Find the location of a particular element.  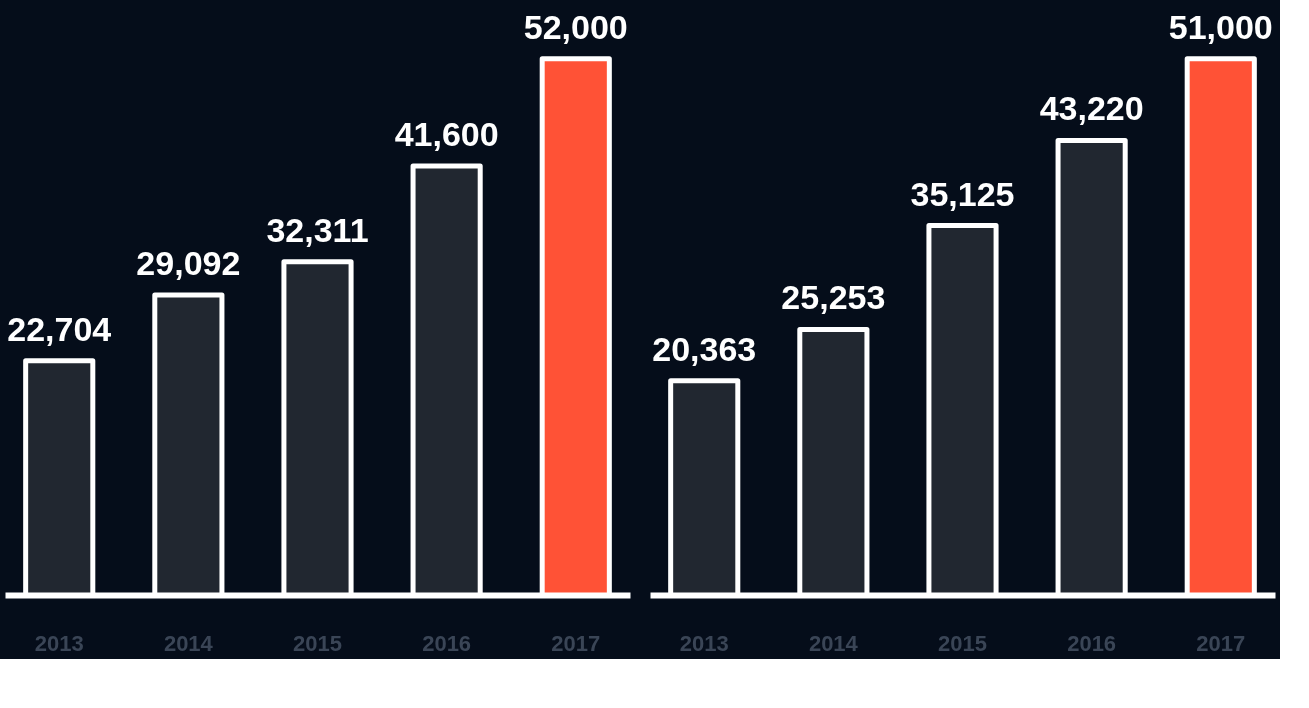

data-label: 35,125 is located at coordinates (962, 193).